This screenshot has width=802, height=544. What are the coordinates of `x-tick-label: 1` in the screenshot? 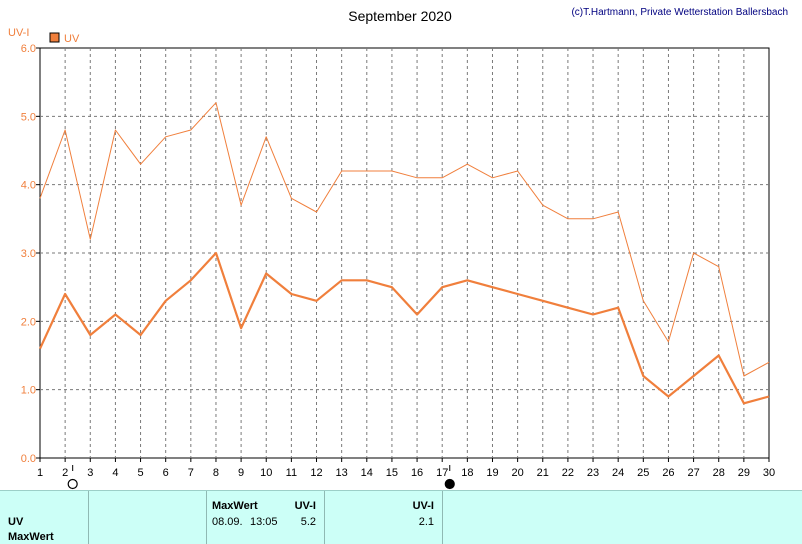 It's located at (40, 473).